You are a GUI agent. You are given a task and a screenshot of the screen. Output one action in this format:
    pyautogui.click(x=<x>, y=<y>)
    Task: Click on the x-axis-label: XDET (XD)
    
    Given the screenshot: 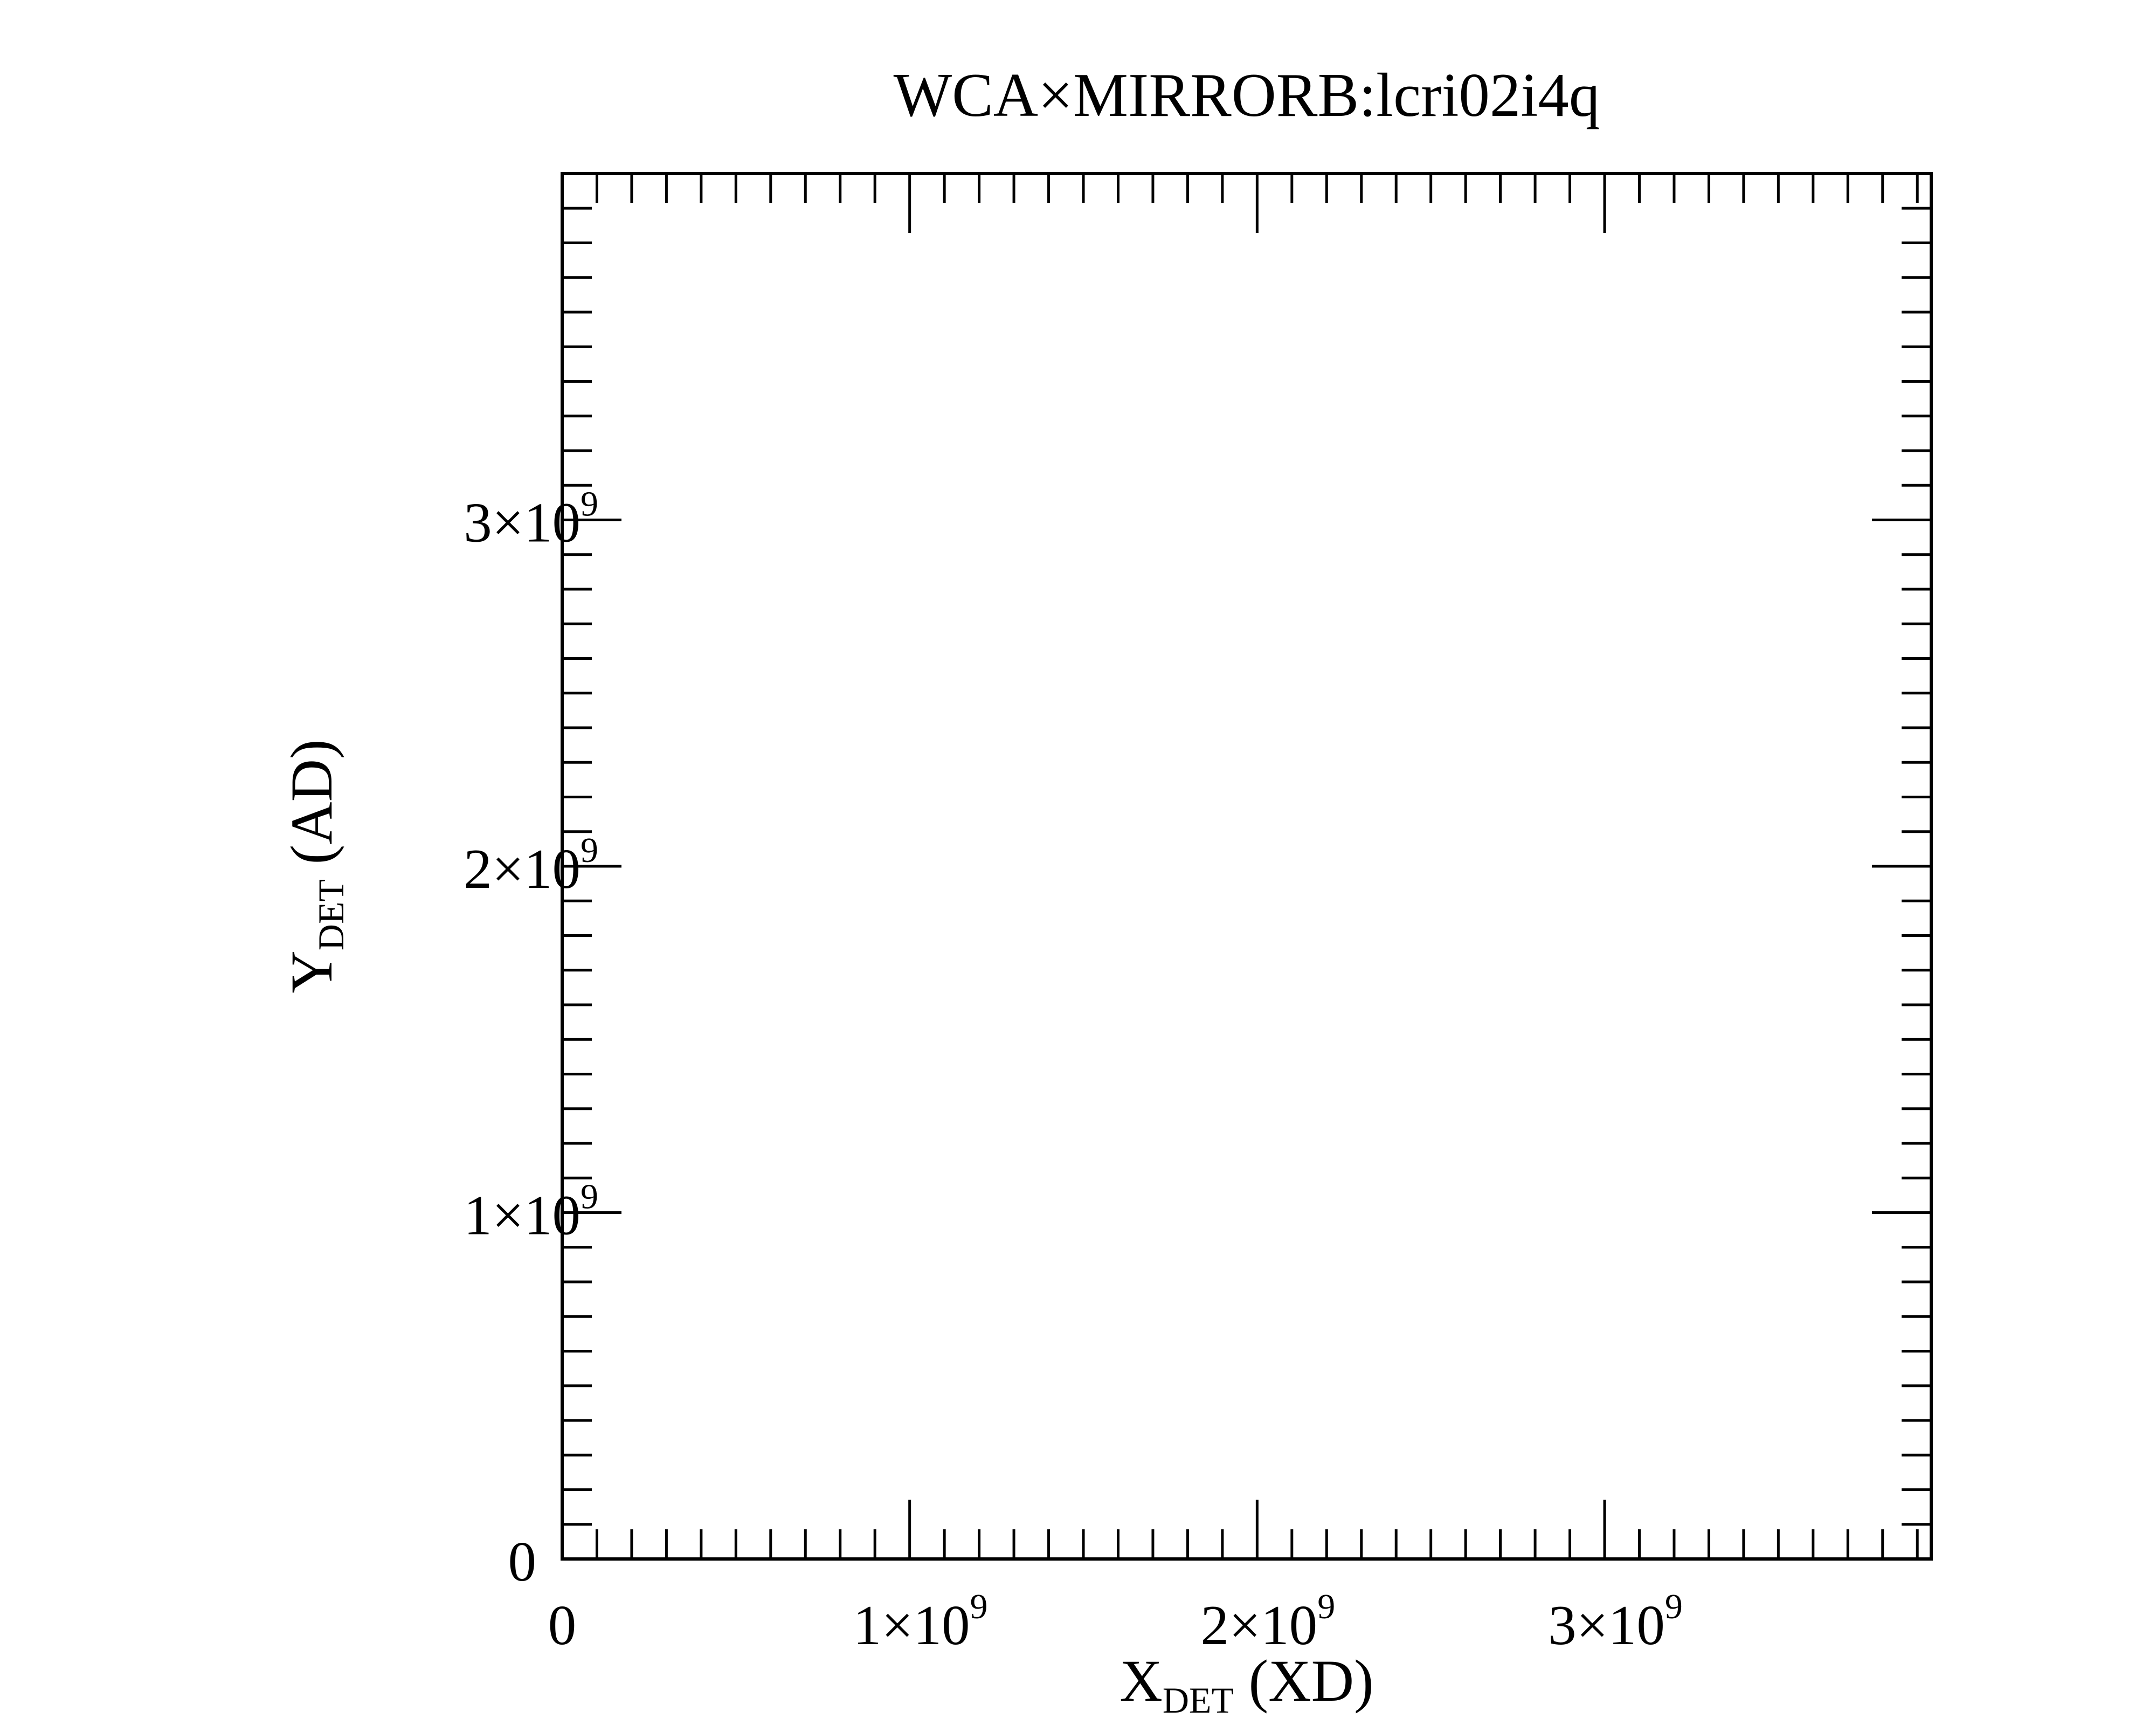 What is the action you would take?
    pyautogui.click(x=1247, y=1684)
    